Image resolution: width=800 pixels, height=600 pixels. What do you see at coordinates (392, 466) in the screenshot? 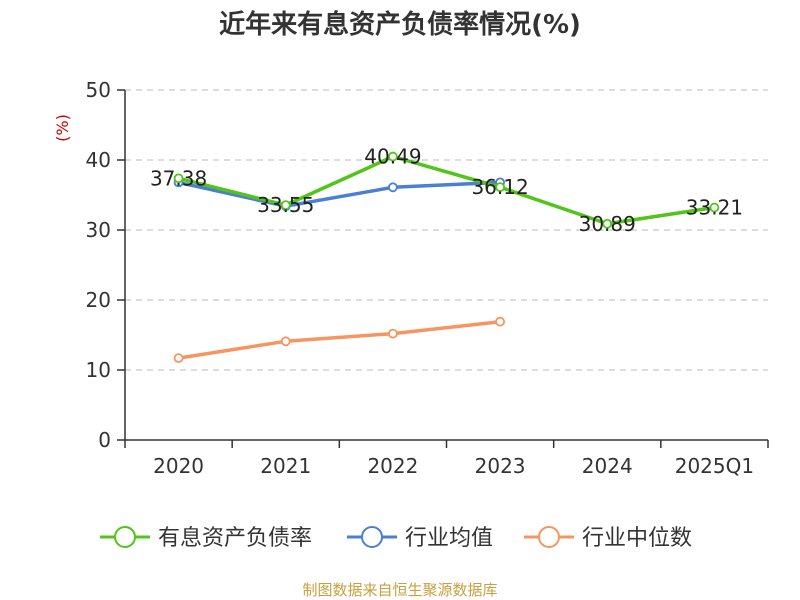
I see `x-tick-label: 2022` at bounding box center [392, 466].